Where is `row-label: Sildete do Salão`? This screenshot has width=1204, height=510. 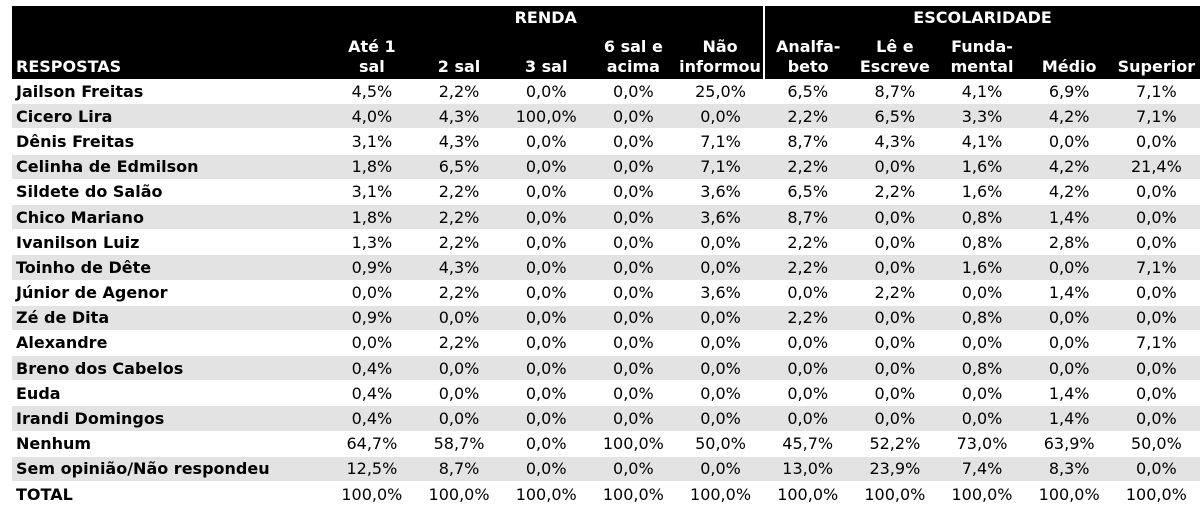 row-label: Sildete do Salão is located at coordinates (170, 192).